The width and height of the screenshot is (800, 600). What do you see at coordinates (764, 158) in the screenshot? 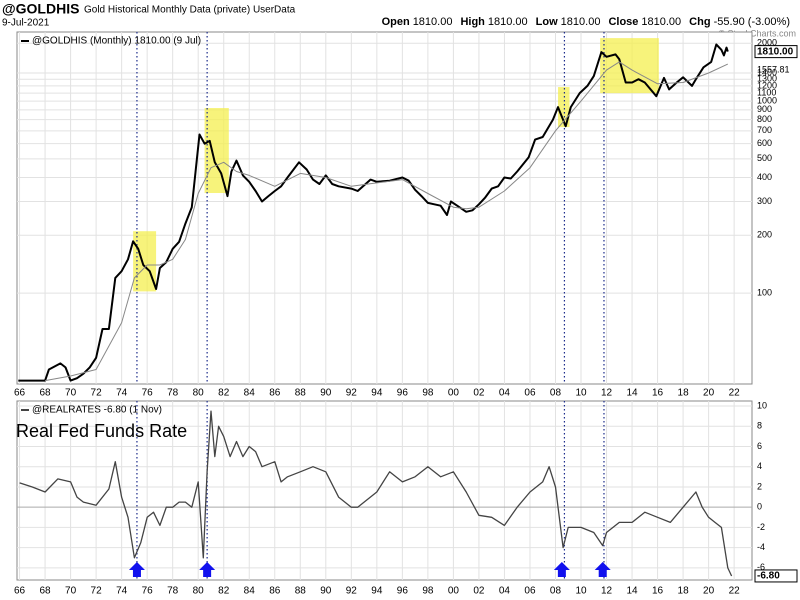
I see `y-tick-label: 500` at bounding box center [764, 158].